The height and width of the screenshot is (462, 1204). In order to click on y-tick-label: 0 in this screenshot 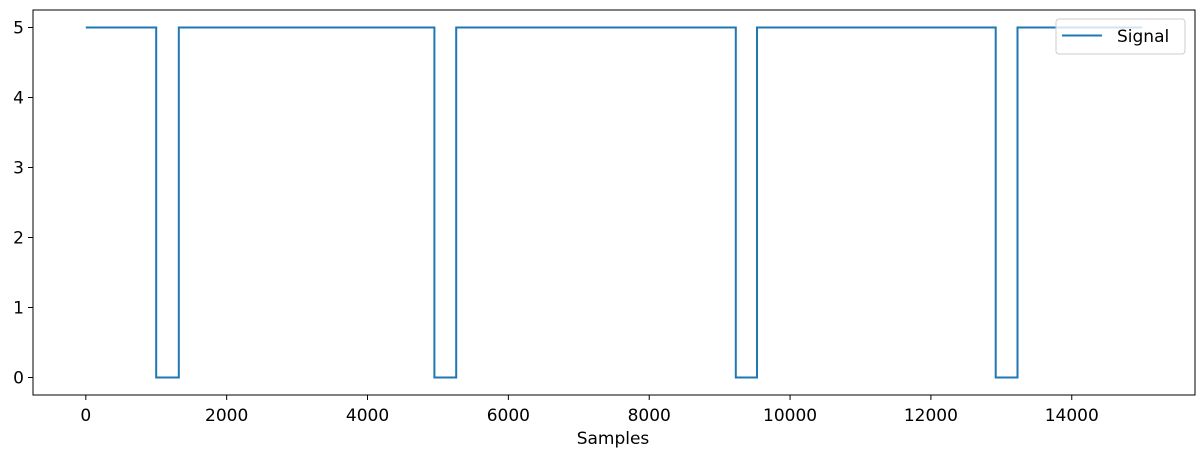, I will do `click(18, 379)`.